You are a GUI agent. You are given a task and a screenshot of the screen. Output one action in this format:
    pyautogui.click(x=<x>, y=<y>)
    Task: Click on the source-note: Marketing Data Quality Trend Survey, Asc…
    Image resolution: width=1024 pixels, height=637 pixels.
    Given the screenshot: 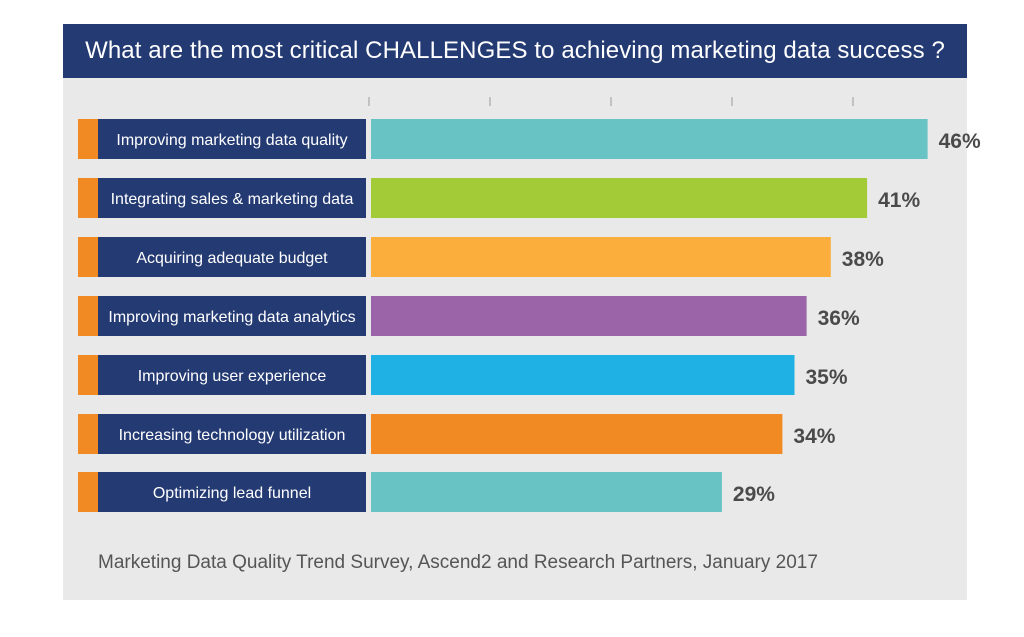 What is the action you would take?
    pyautogui.click(x=458, y=562)
    